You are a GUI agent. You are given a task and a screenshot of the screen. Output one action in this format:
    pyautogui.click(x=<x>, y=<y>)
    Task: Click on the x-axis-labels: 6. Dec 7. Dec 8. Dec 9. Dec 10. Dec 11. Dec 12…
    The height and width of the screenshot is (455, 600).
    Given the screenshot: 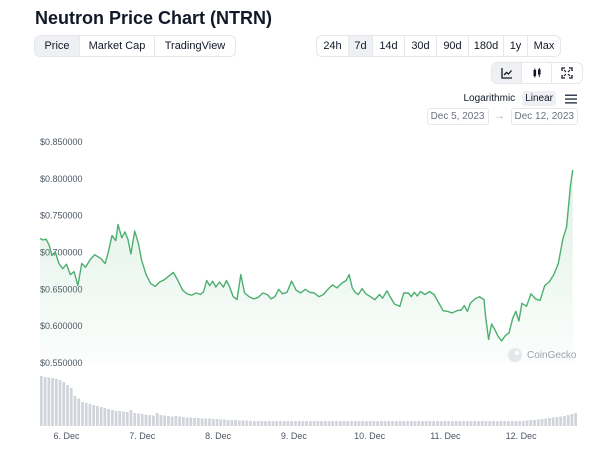 What is the action you would take?
    pyautogui.click(x=296, y=436)
    